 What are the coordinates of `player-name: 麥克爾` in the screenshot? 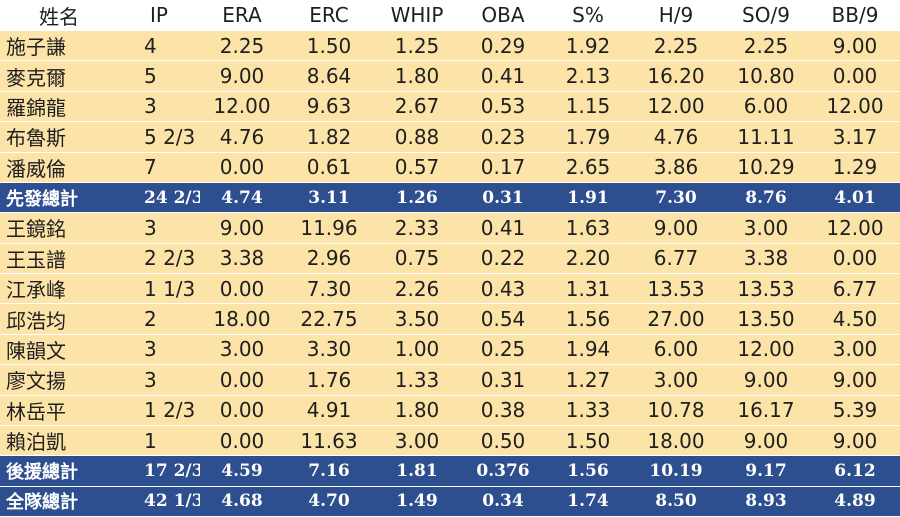 It's located at (59, 76).